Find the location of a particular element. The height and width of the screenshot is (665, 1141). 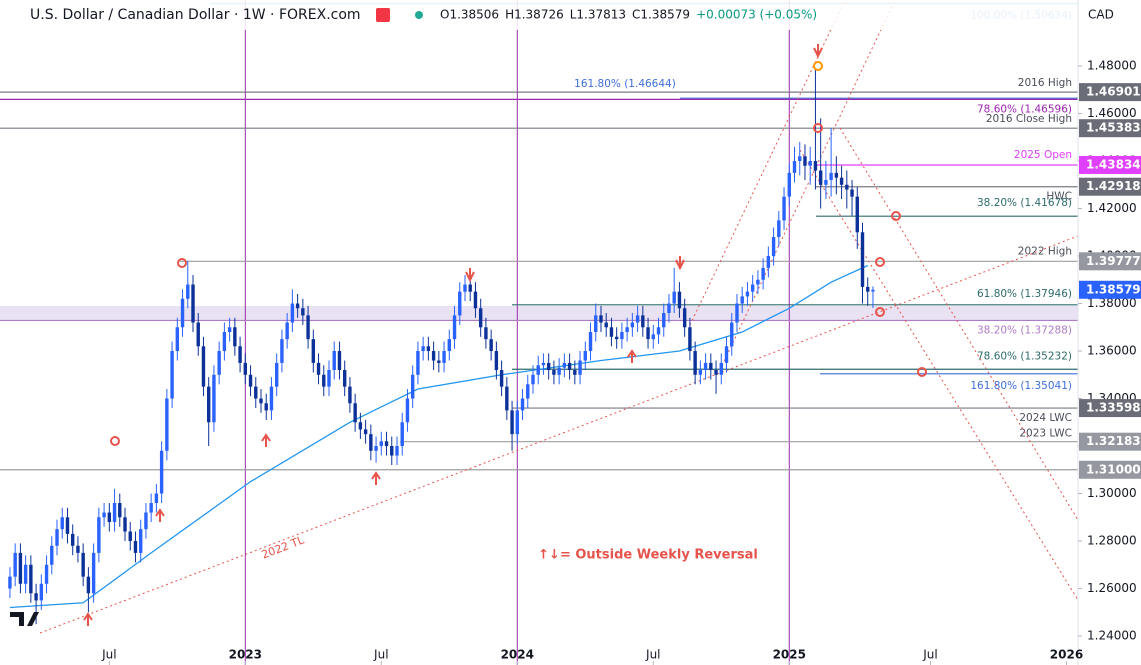

price-box-label: 1.46901 is located at coordinates (1113, 92).